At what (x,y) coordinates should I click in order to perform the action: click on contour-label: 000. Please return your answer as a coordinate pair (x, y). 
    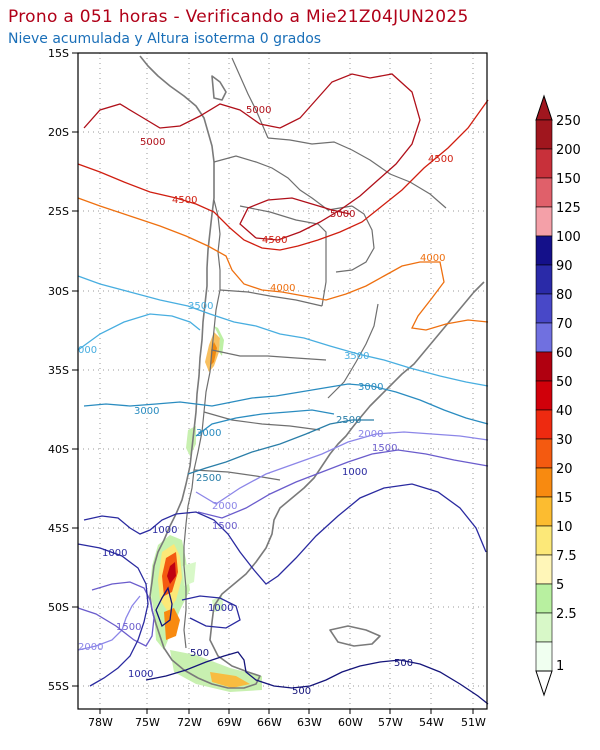
    Looking at the image, I should click on (87, 350).